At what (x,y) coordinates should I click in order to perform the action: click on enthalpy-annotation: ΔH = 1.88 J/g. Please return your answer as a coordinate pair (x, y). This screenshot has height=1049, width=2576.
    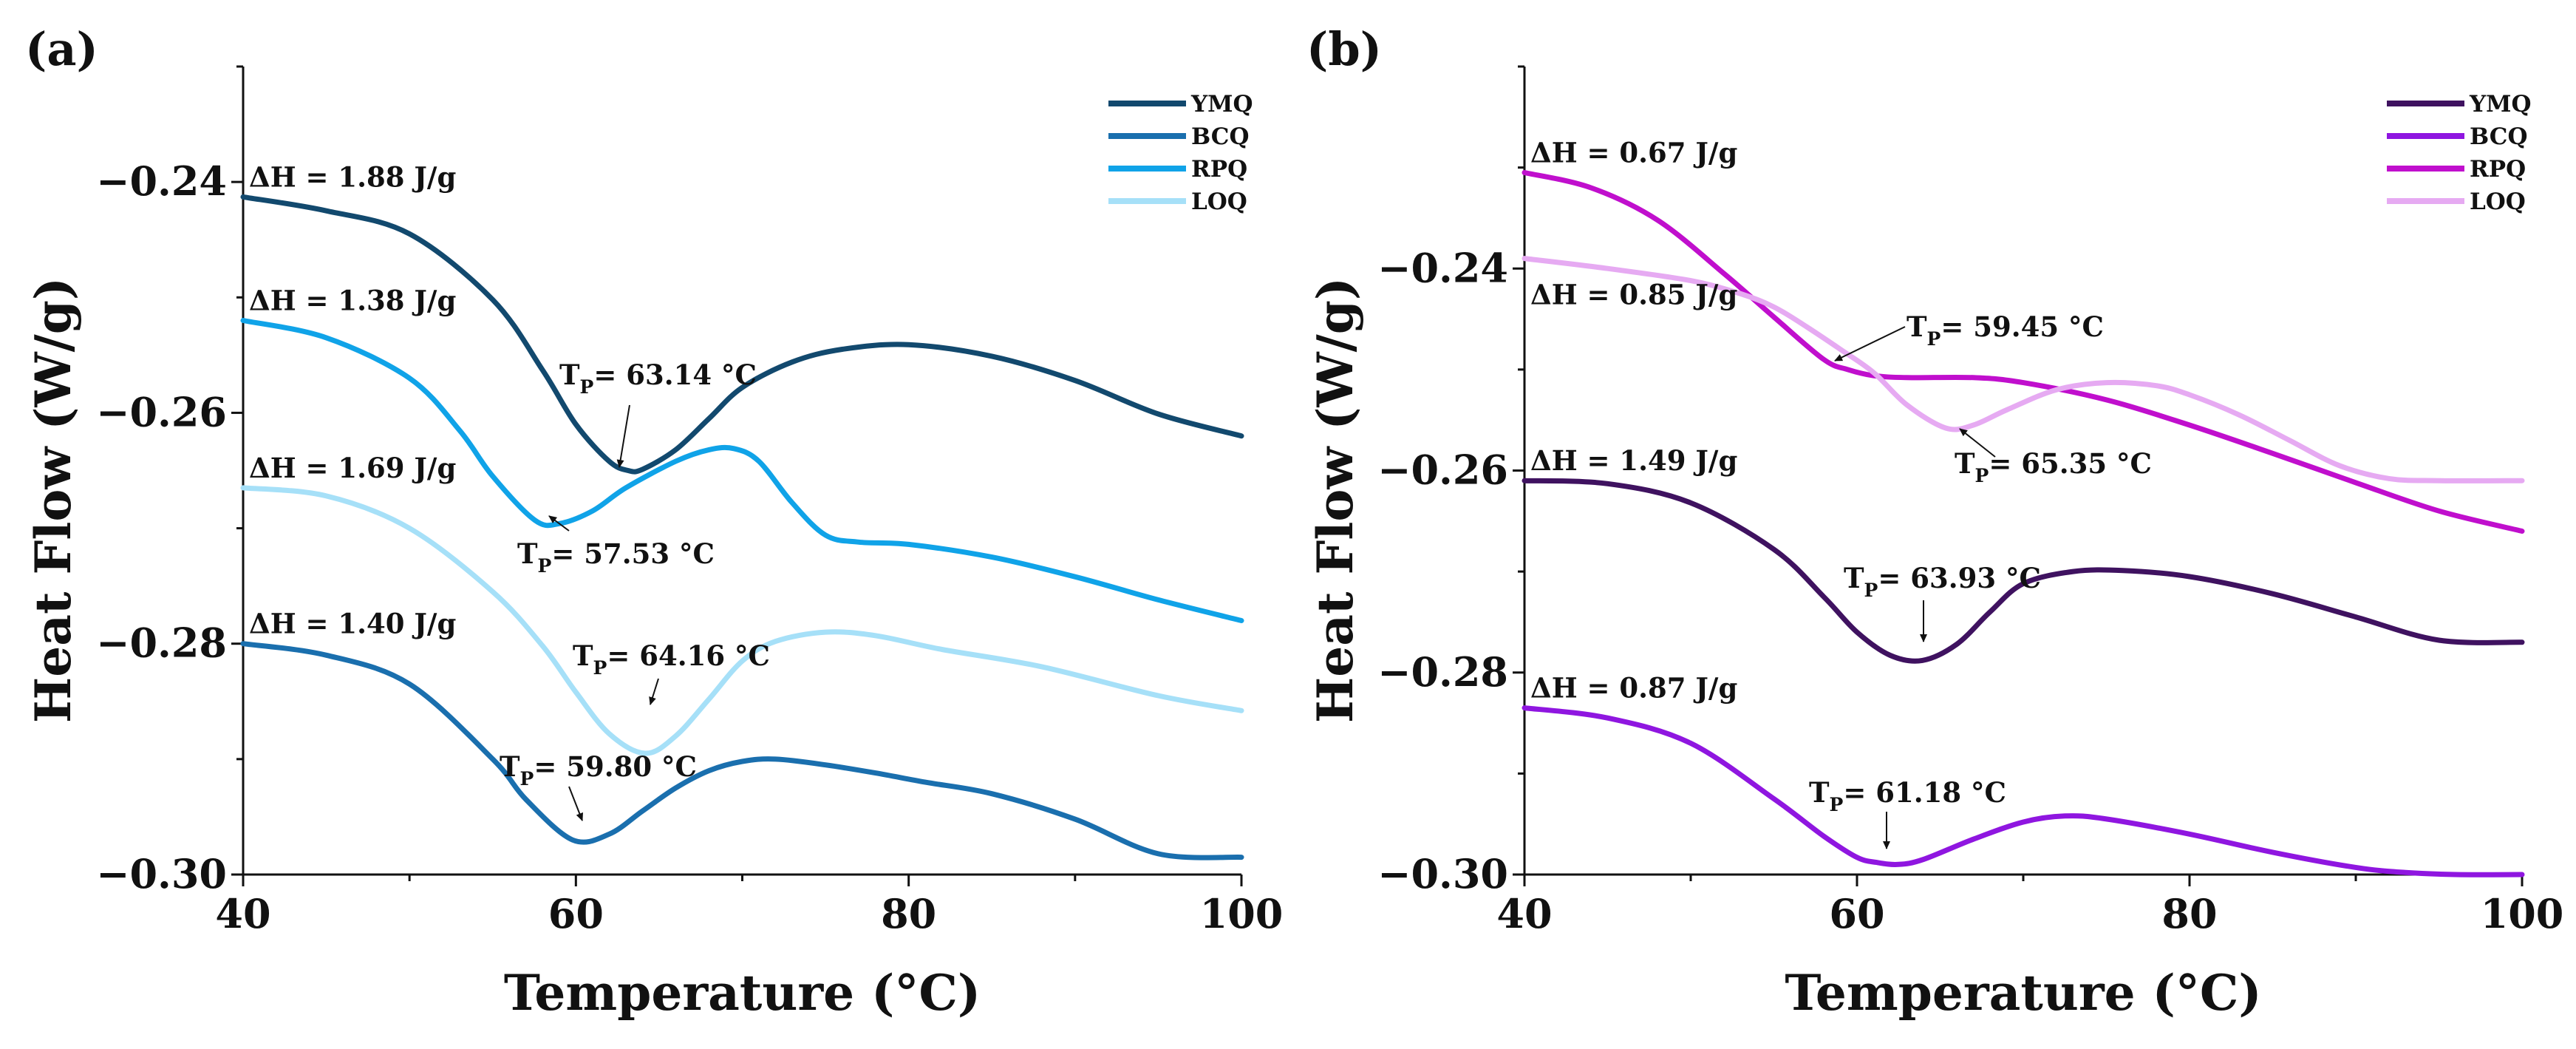
    Looking at the image, I should click on (352, 176).